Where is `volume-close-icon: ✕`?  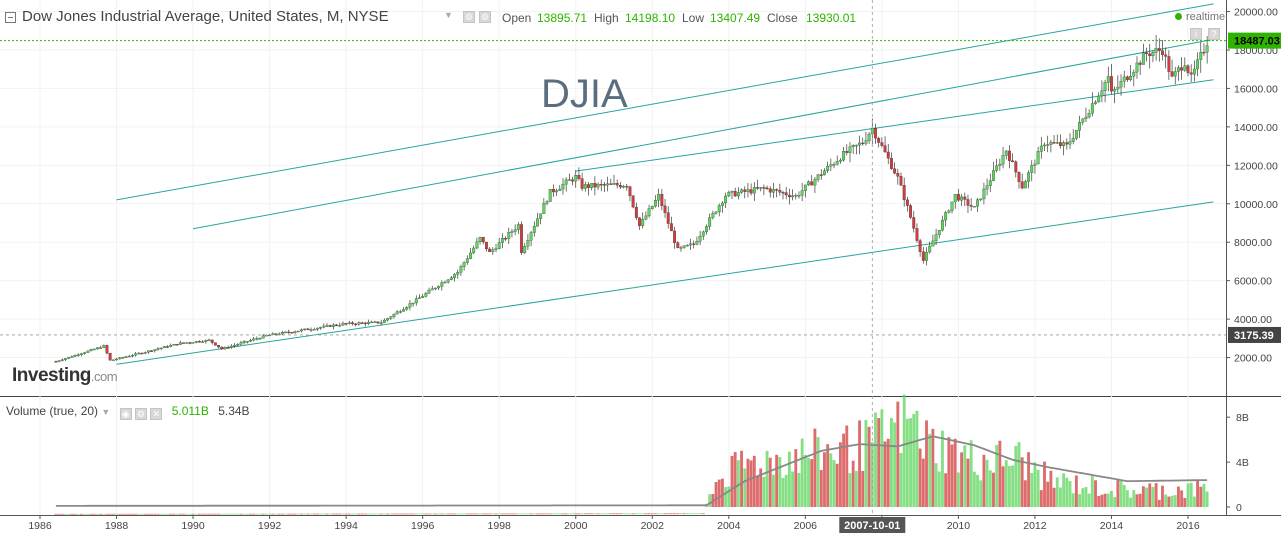 volume-close-icon: ✕ is located at coordinates (156, 414).